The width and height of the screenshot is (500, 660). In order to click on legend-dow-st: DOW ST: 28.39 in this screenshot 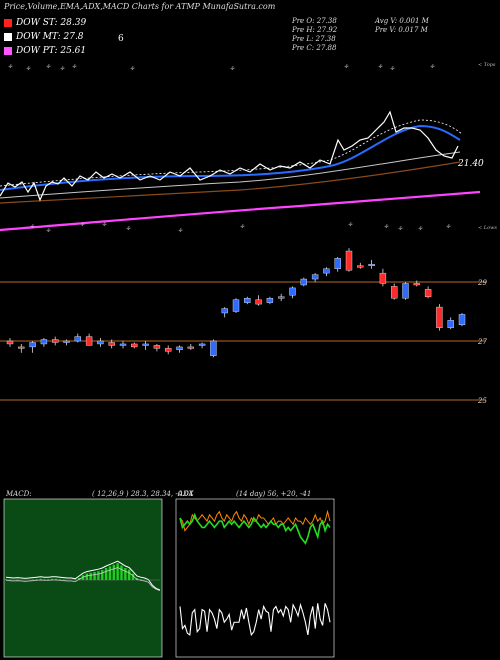, I will do `click(45, 23)`.